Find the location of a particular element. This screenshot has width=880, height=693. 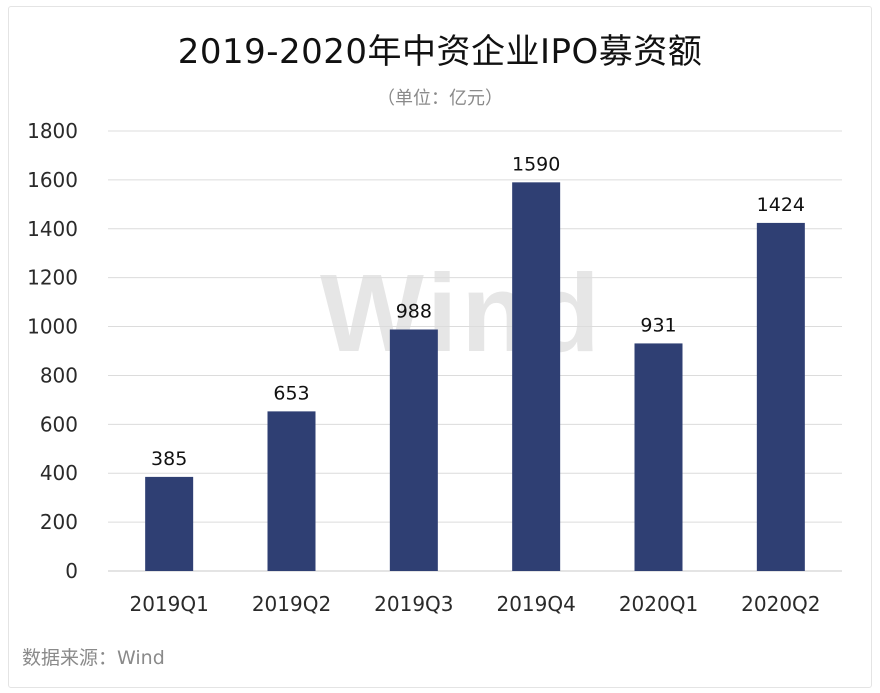

y-tick-label: 1800 is located at coordinates (52, 131).